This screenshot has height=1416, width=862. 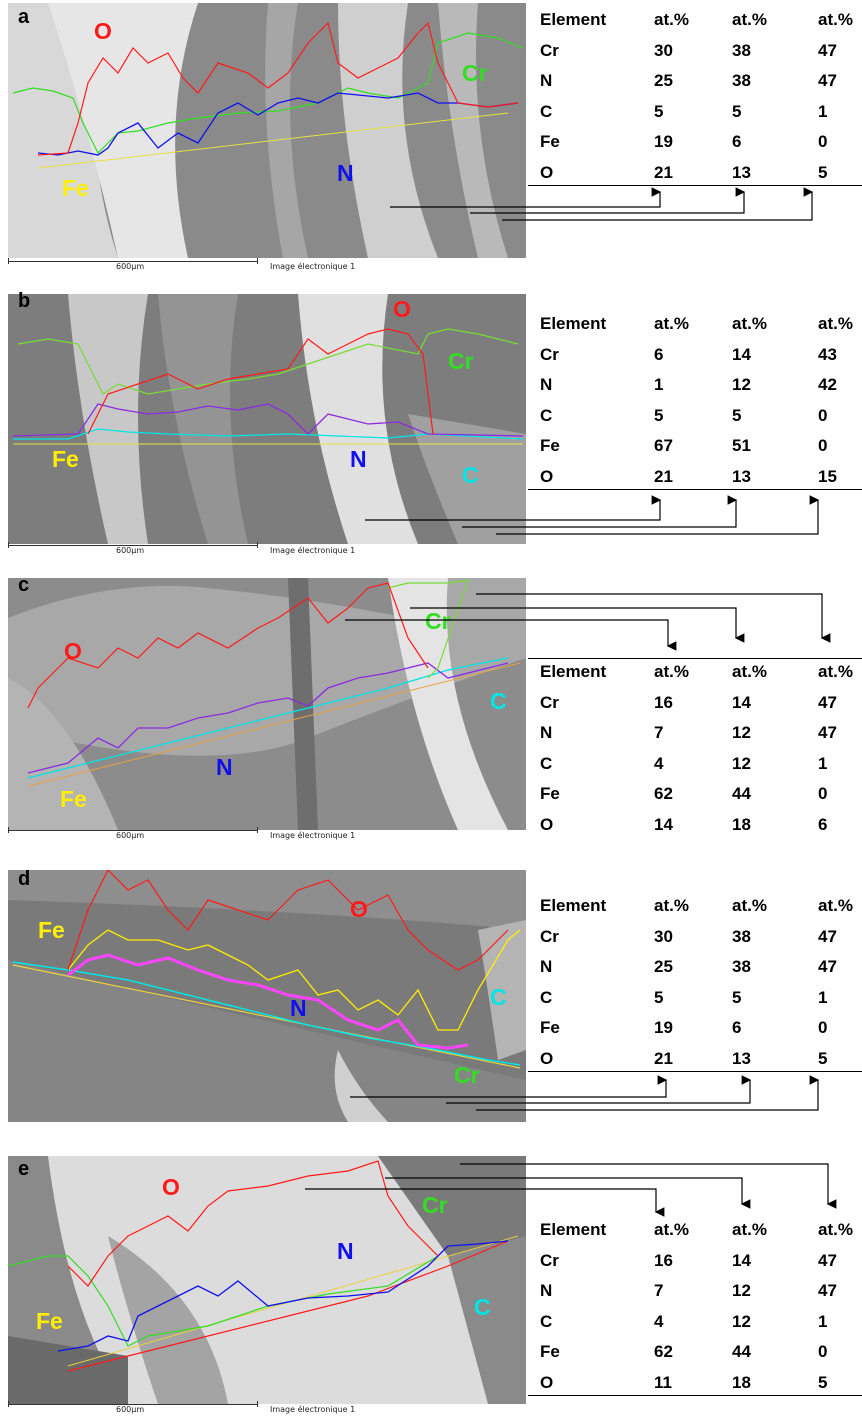 What do you see at coordinates (663, 80) in the screenshot?
I see `table-cell: 25` at bounding box center [663, 80].